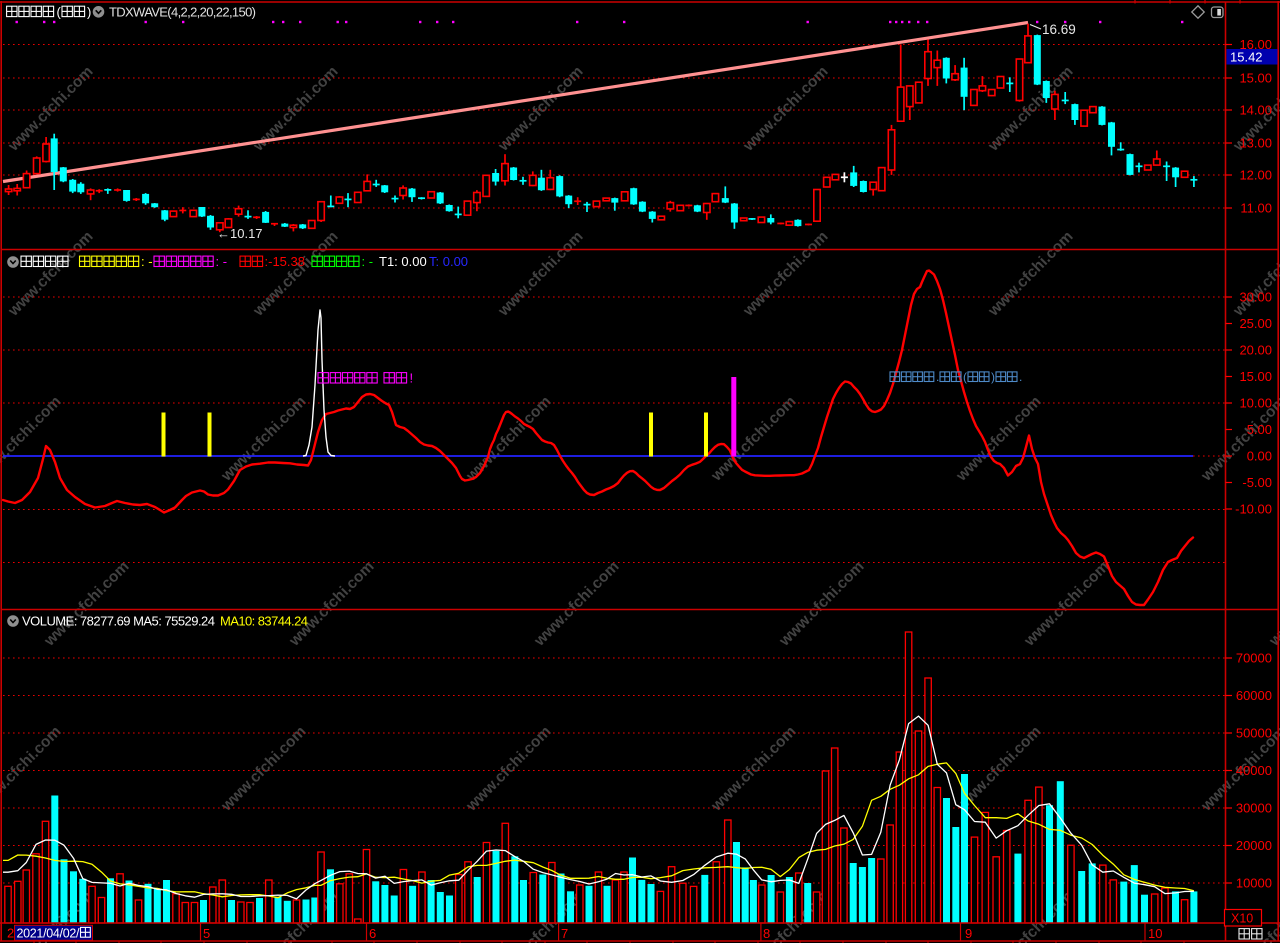 The image size is (1280, 943). What do you see at coordinates (564, 933) in the screenshot?
I see `svg-text: 7` at bounding box center [564, 933].